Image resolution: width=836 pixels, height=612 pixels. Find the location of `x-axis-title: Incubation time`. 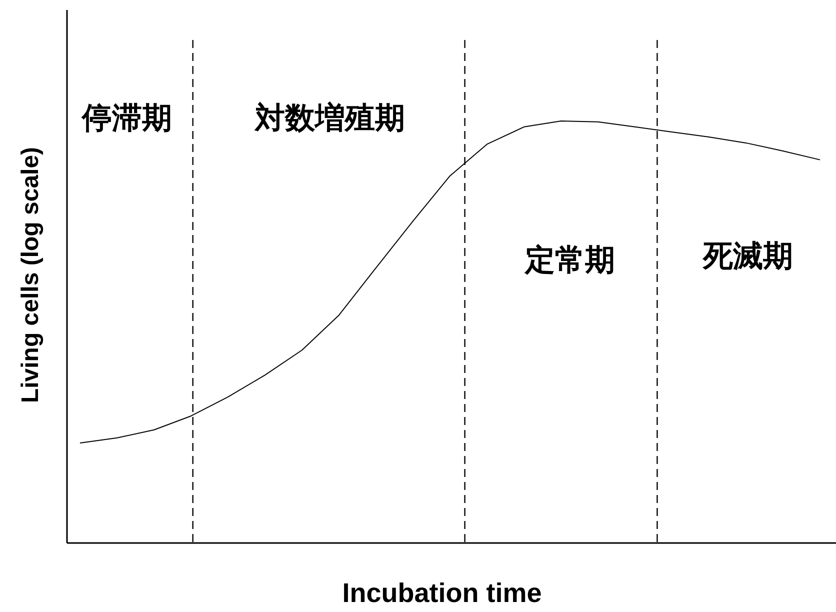

x-axis-title: Incubation time is located at coordinates (442, 593).